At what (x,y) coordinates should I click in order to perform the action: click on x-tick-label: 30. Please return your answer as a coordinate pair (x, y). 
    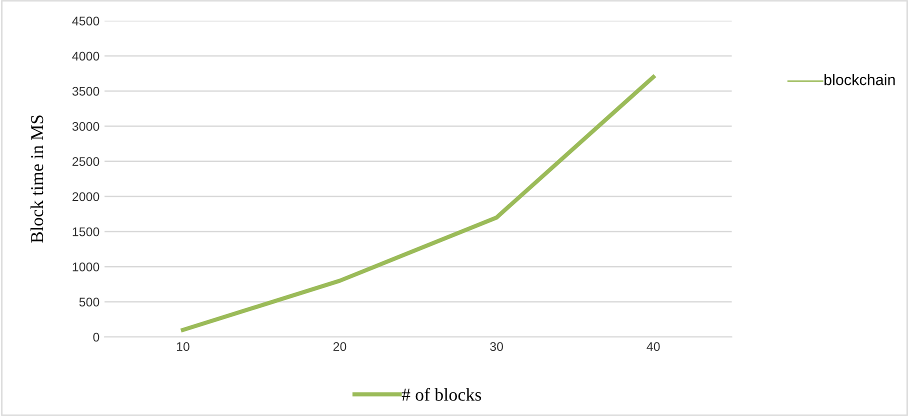
    Looking at the image, I should click on (497, 347).